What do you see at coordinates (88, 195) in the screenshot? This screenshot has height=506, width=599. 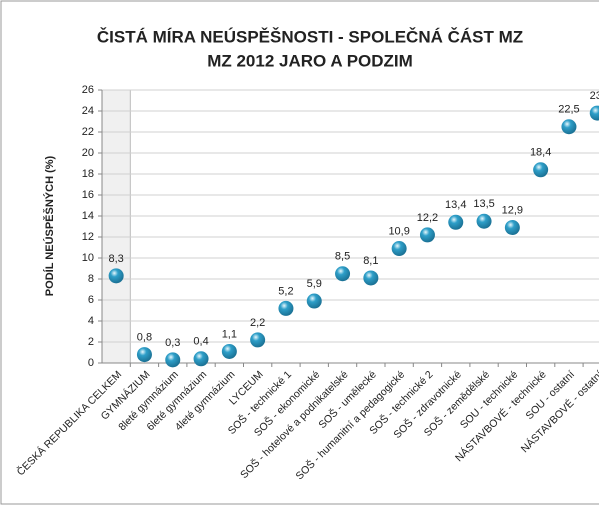 I see `y-tick-label: 16` at bounding box center [88, 195].